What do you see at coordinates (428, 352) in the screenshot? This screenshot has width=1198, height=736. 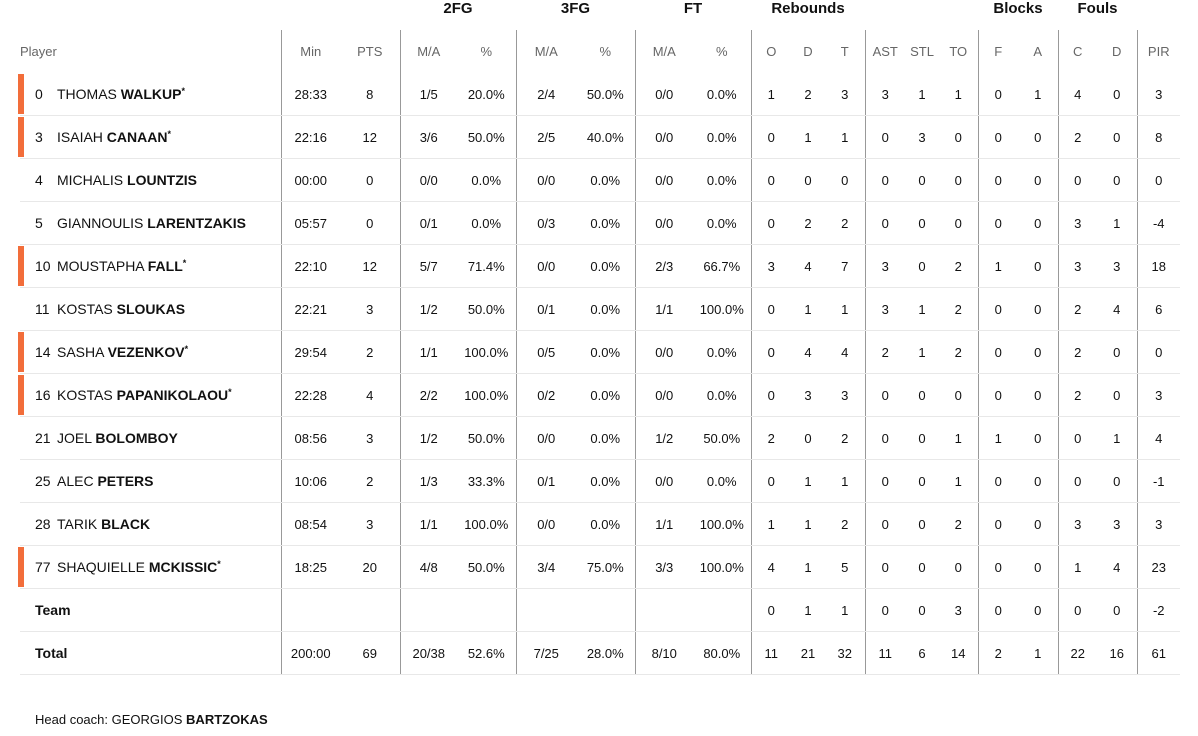 I see `stat-2fg-ma: 1/1` at bounding box center [428, 352].